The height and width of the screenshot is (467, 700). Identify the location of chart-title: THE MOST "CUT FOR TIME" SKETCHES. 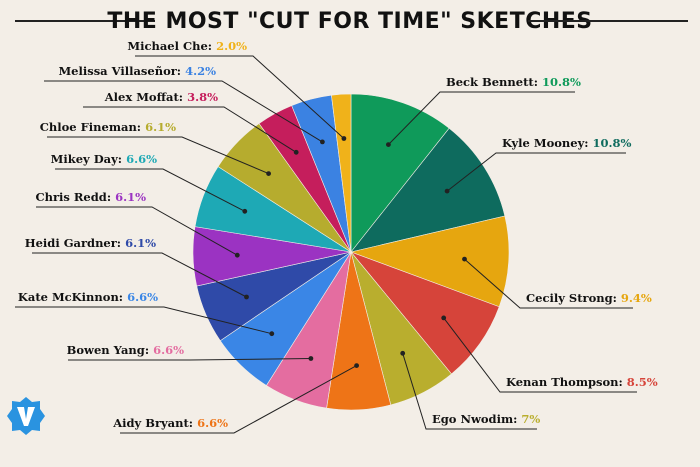
(350, 21).